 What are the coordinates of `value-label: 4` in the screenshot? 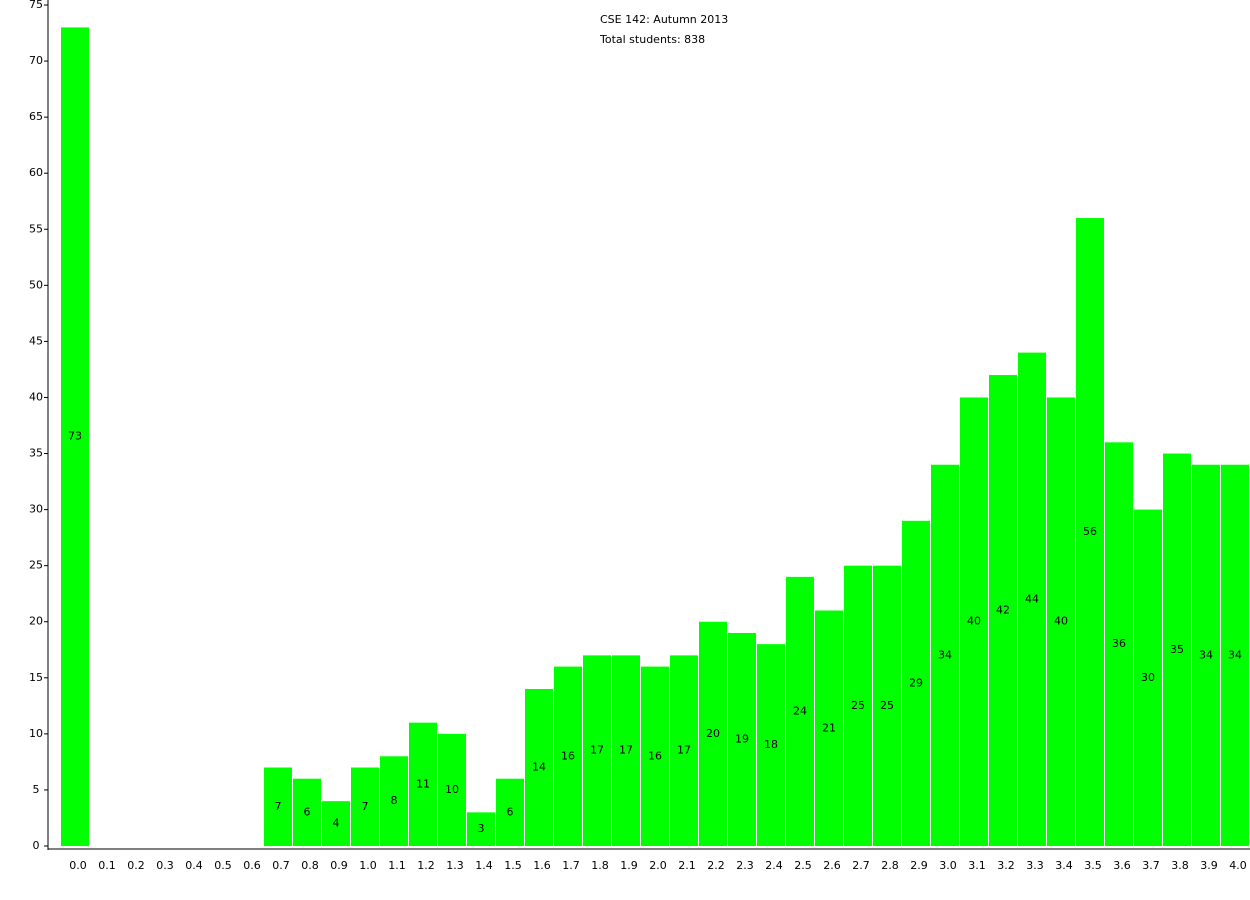 It's located at (336, 823).